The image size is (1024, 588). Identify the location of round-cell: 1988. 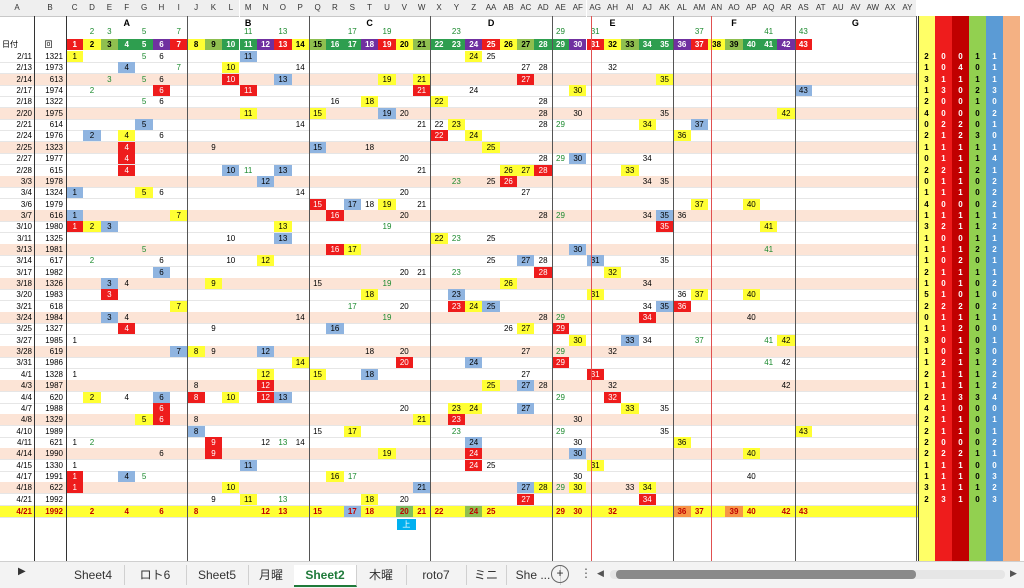
(54, 408).